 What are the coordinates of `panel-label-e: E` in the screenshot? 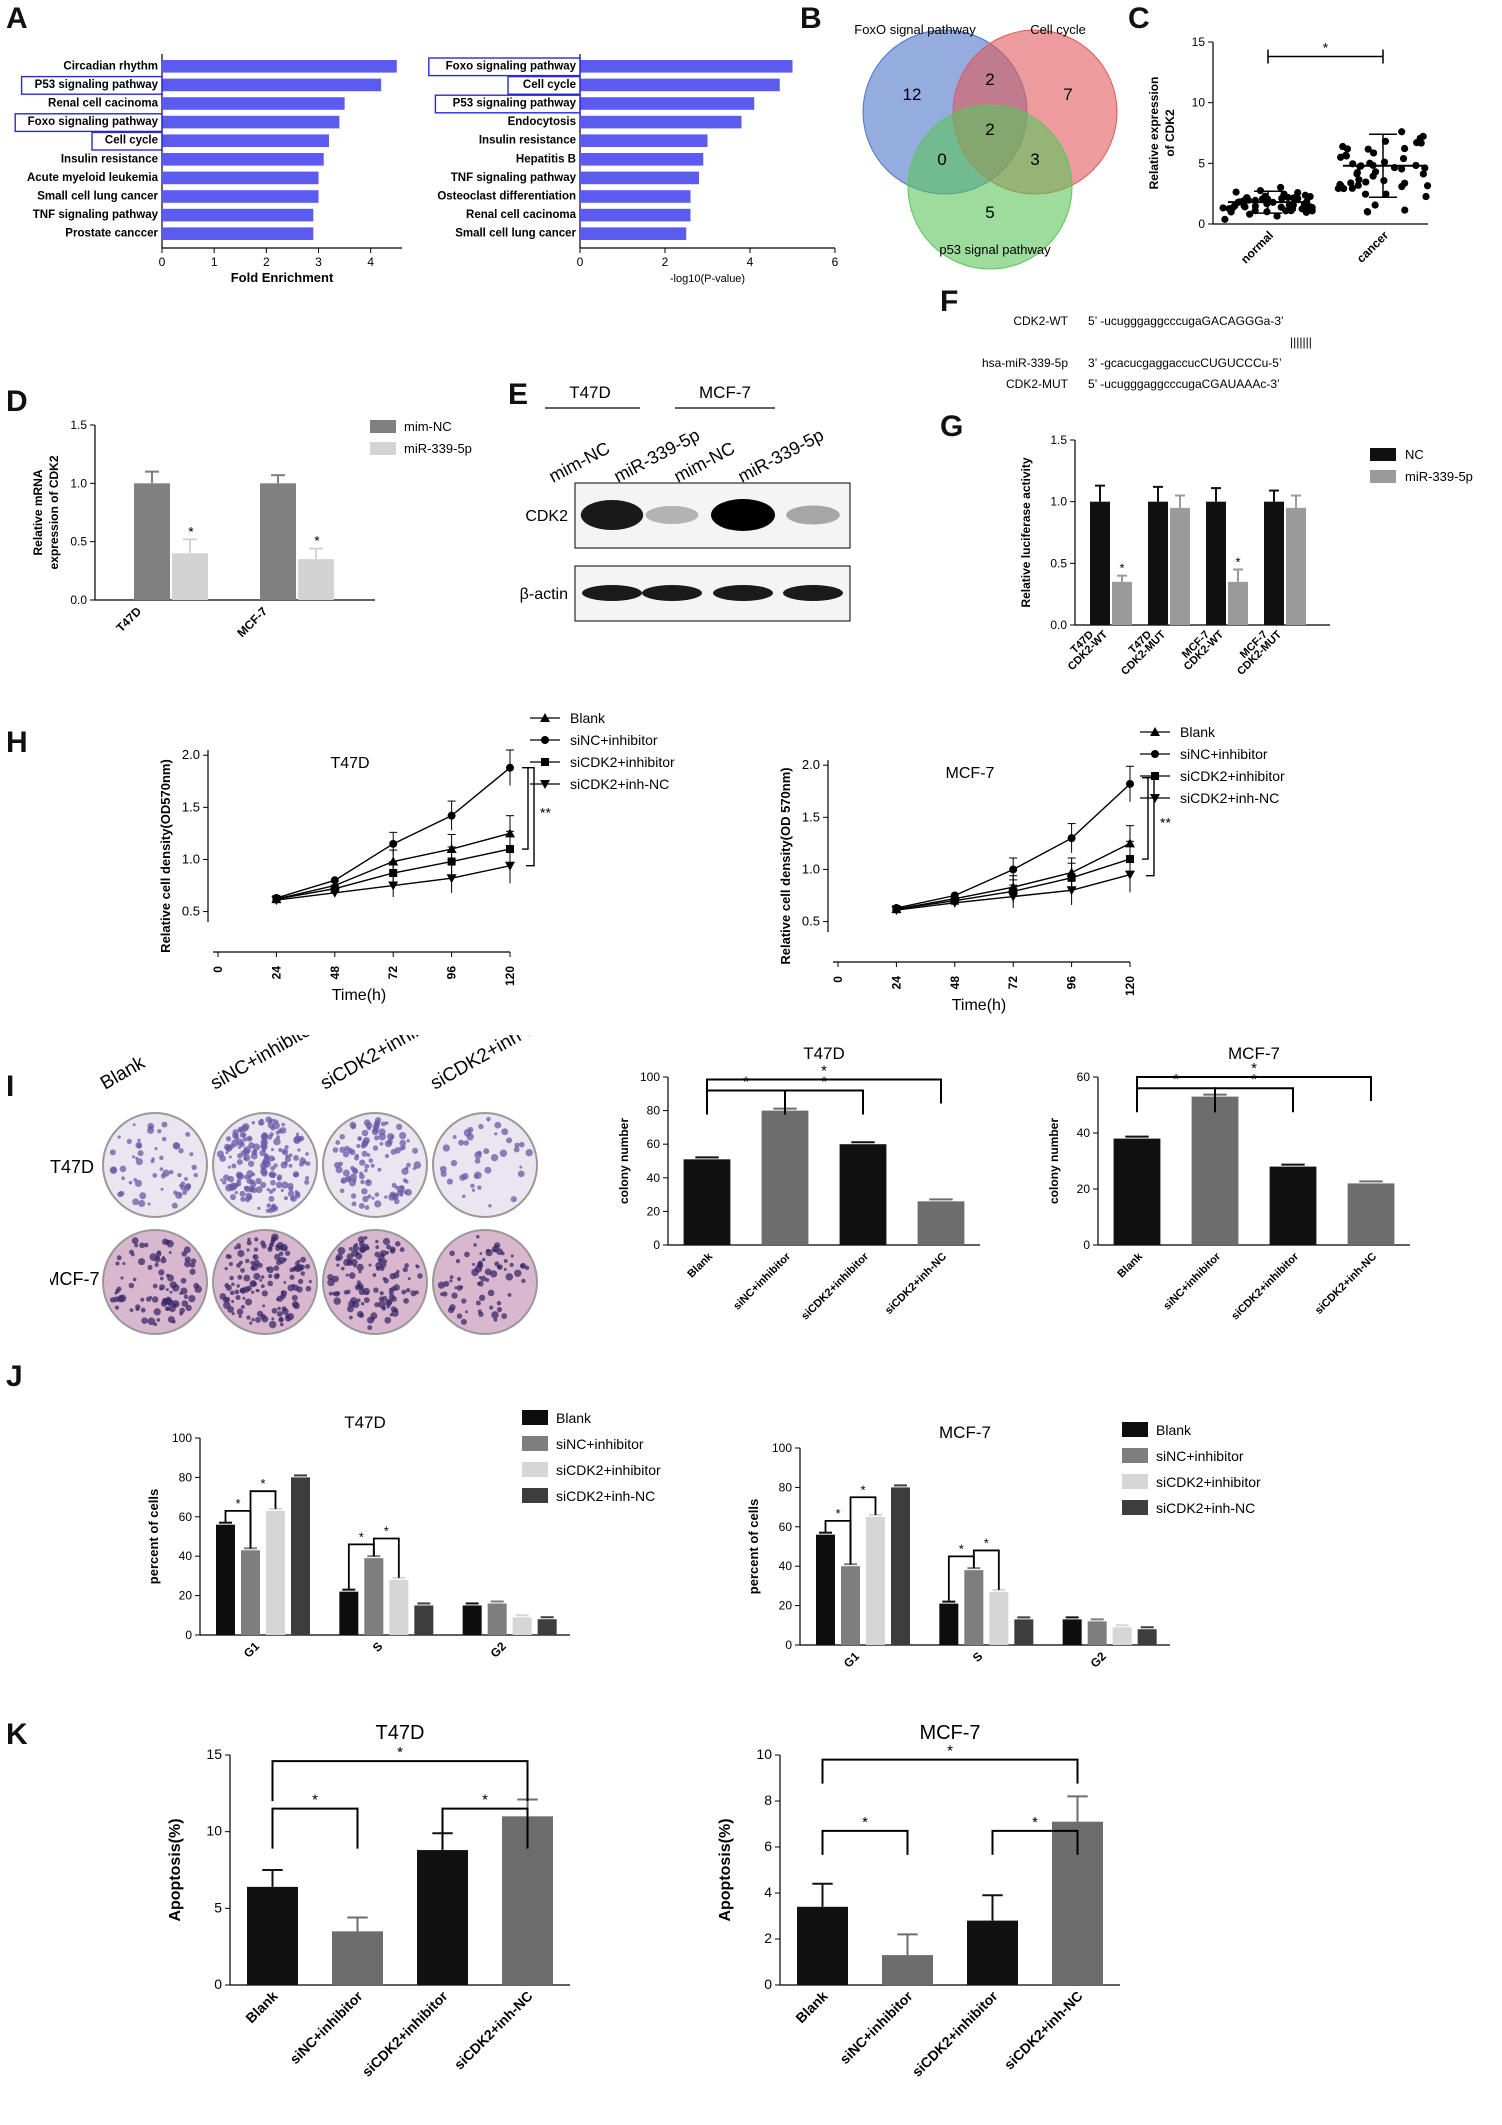 It's located at (518, 394).